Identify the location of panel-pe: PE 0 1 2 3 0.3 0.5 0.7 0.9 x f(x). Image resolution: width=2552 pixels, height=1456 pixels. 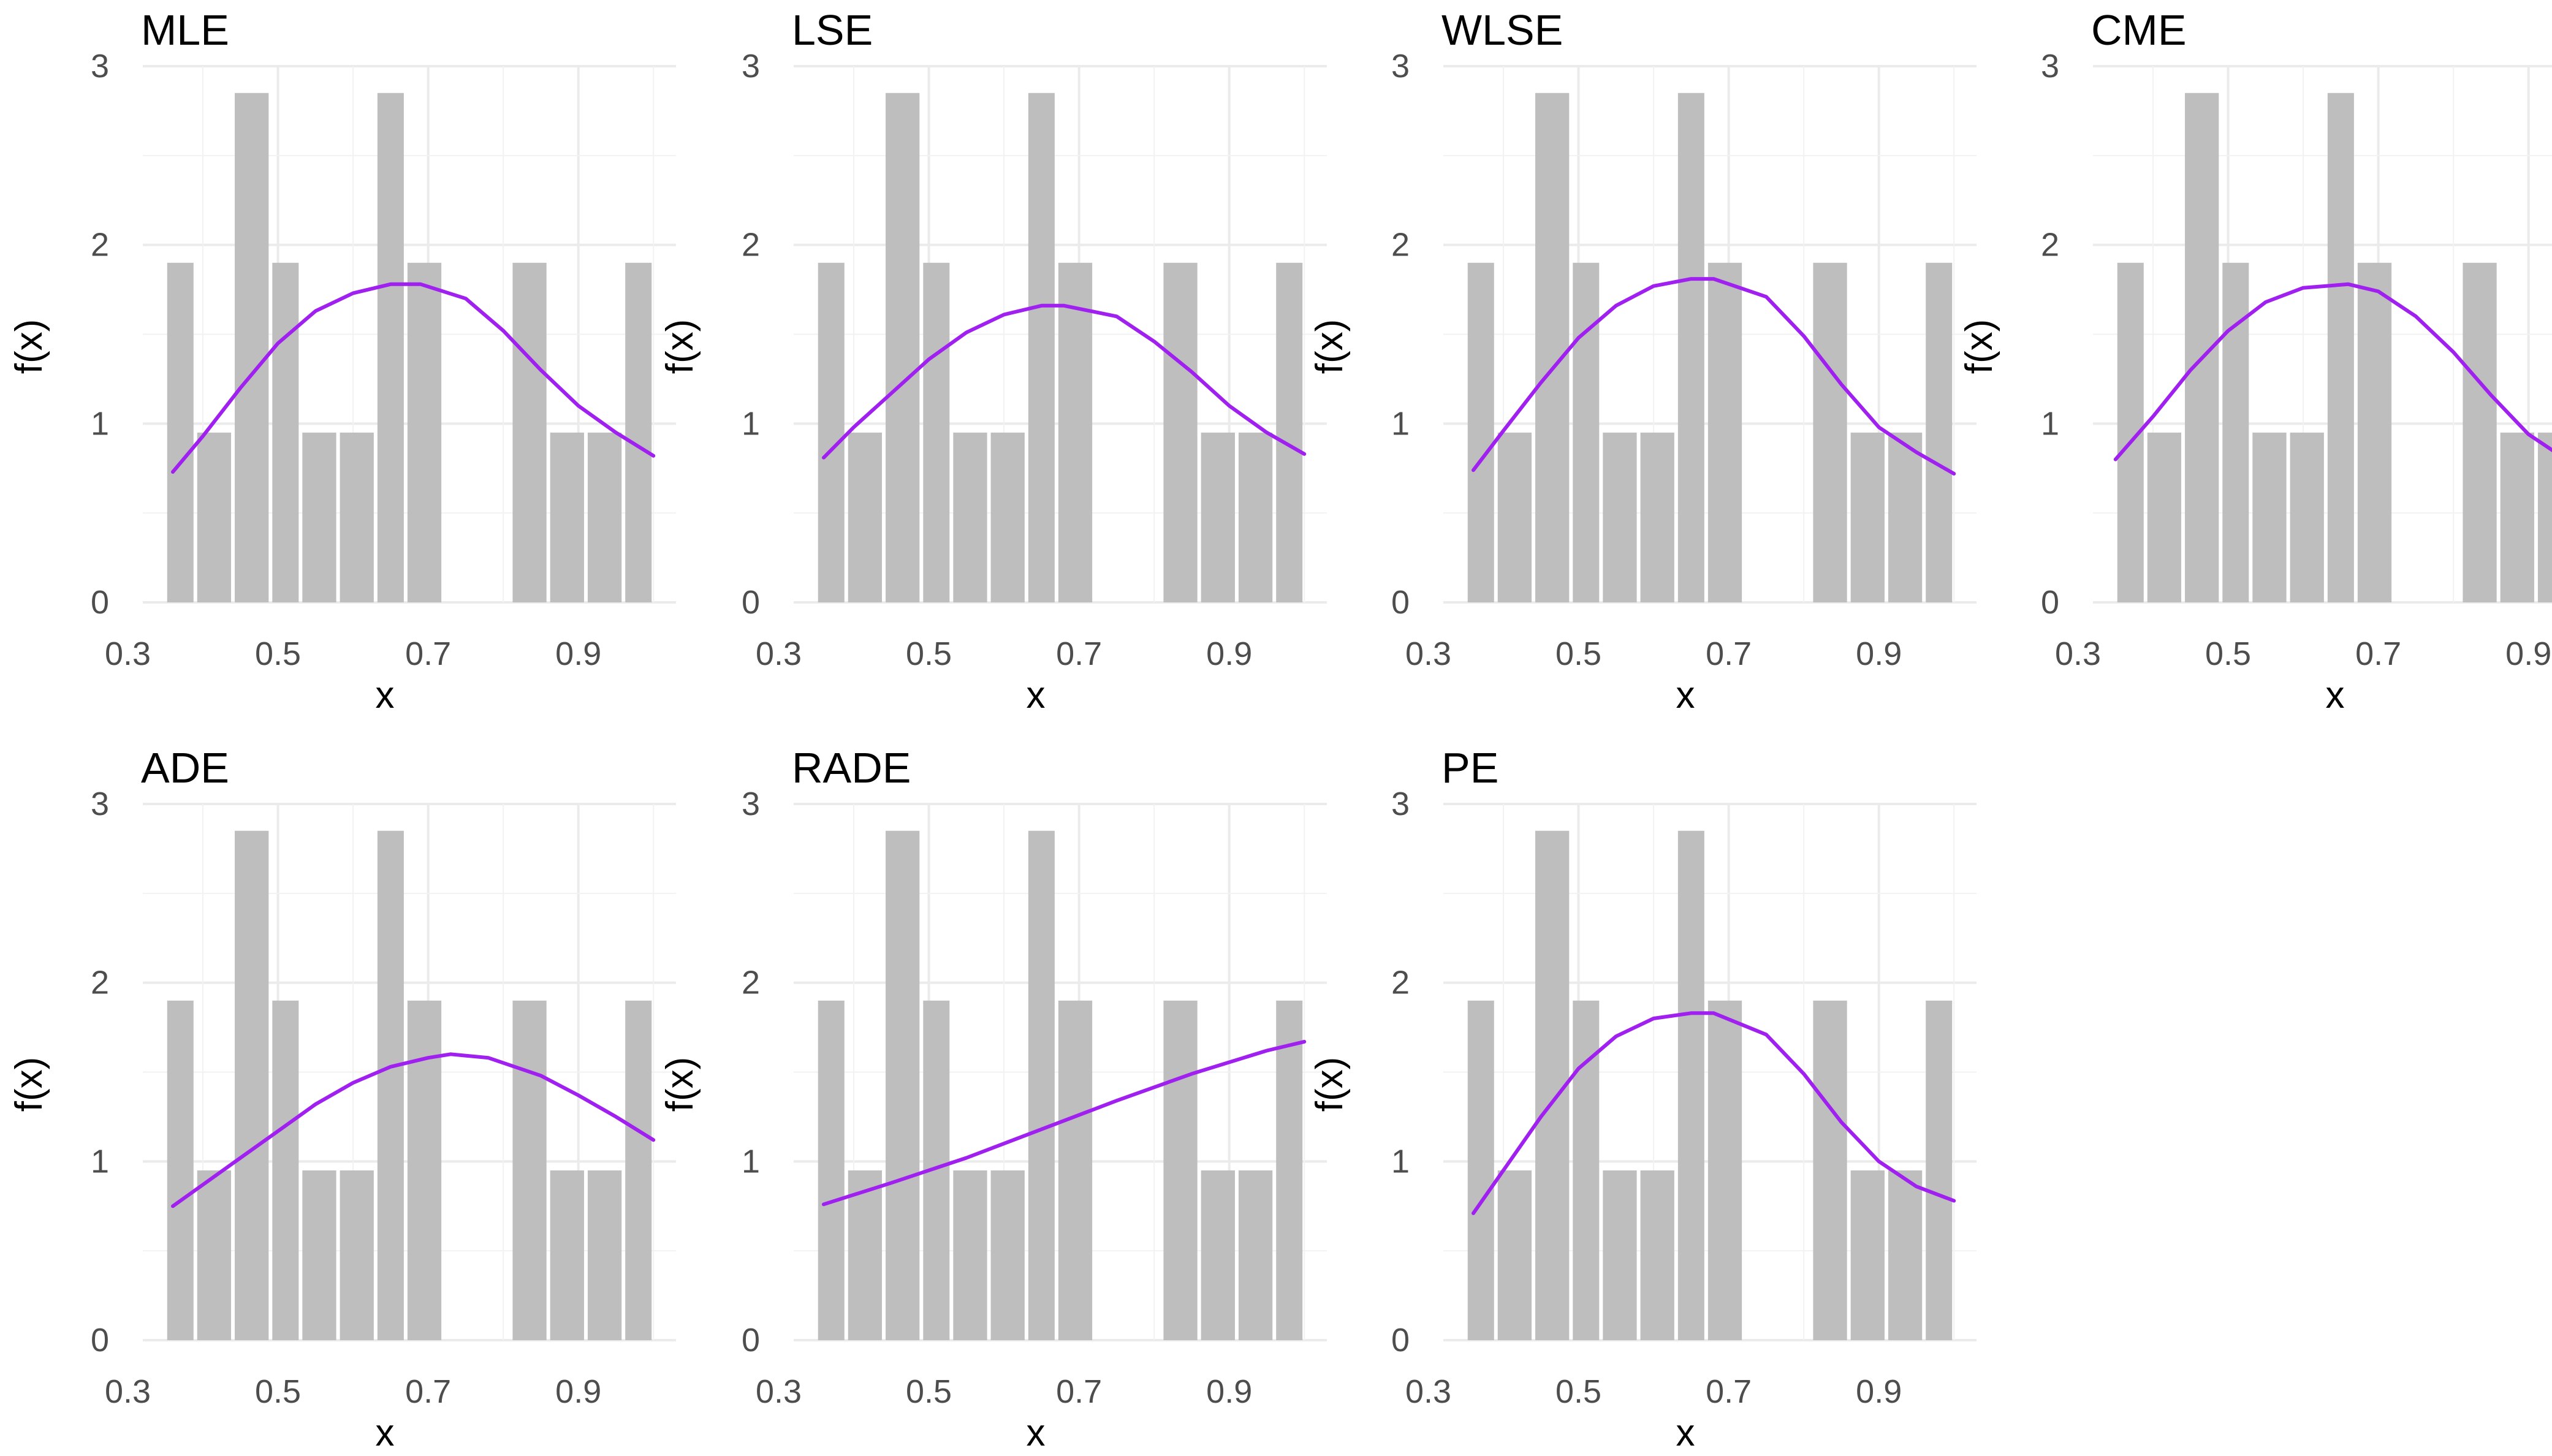
(1642, 1099).